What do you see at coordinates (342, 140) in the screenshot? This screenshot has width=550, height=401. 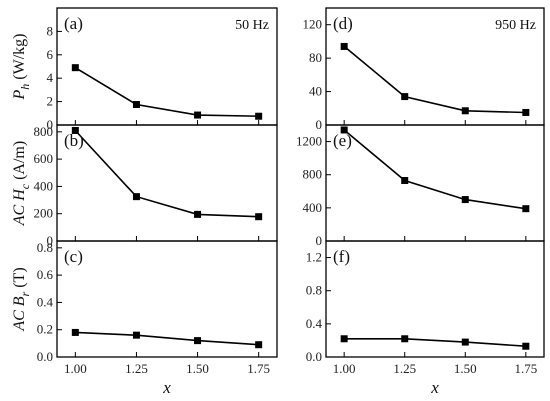 I see `panel-e-label: (e)` at bounding box center [342, 140].